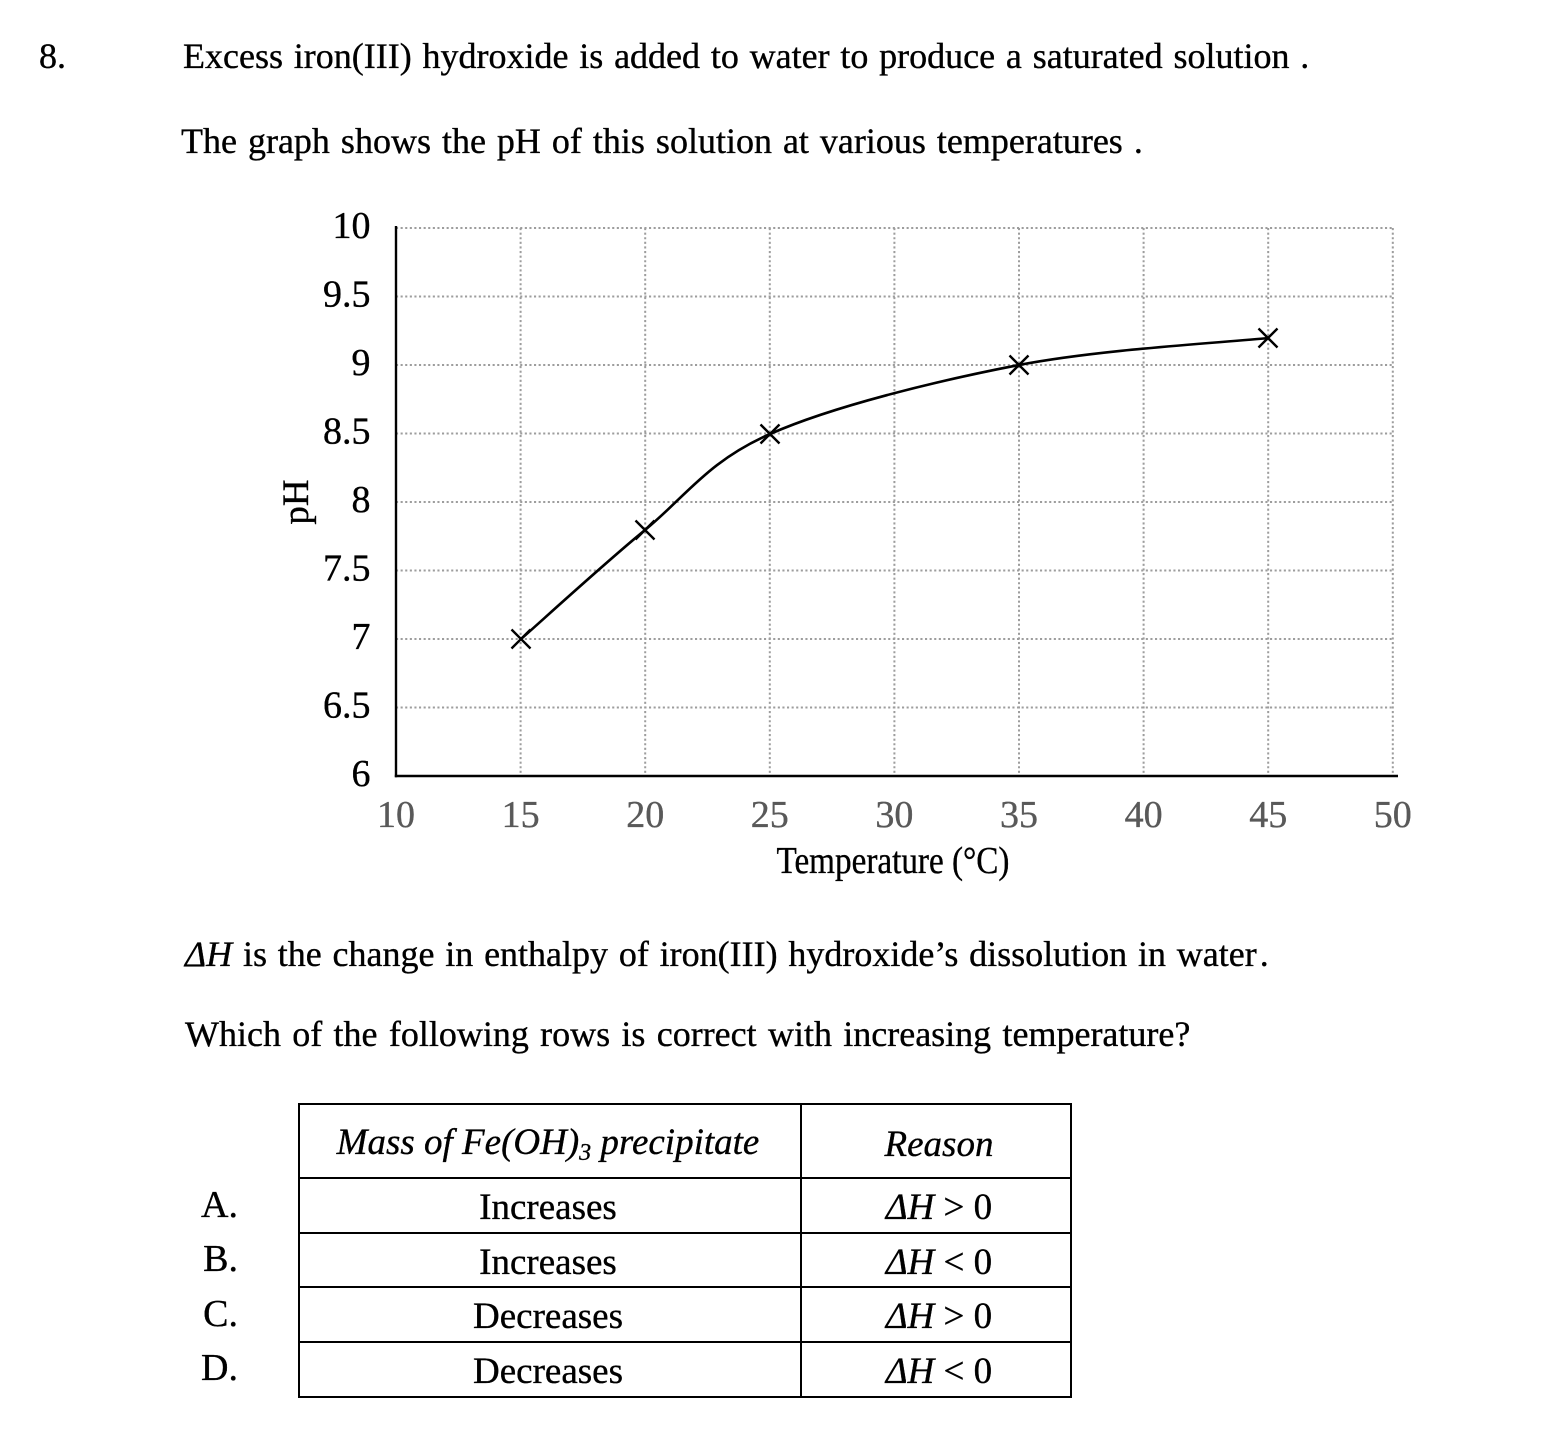  What do you see at coordinates (894, 815) in the screenshot?
I see `svg-text: 30` at bounding box center [894, 815].